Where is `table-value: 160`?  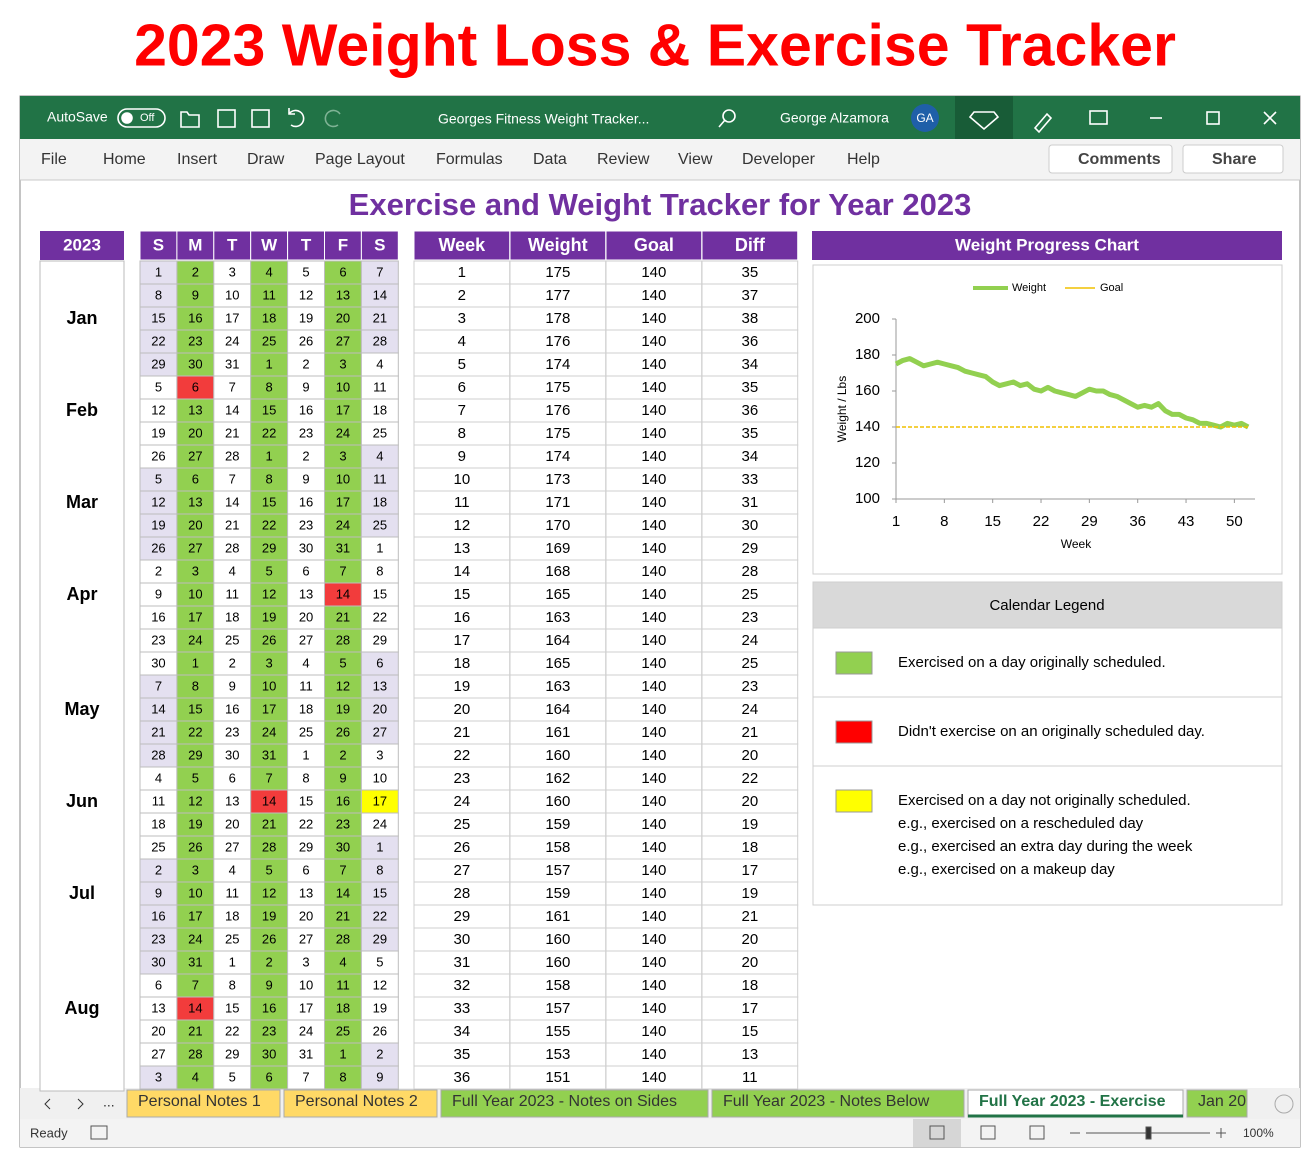
table-value: 160 is located at coordinates (557, 939).